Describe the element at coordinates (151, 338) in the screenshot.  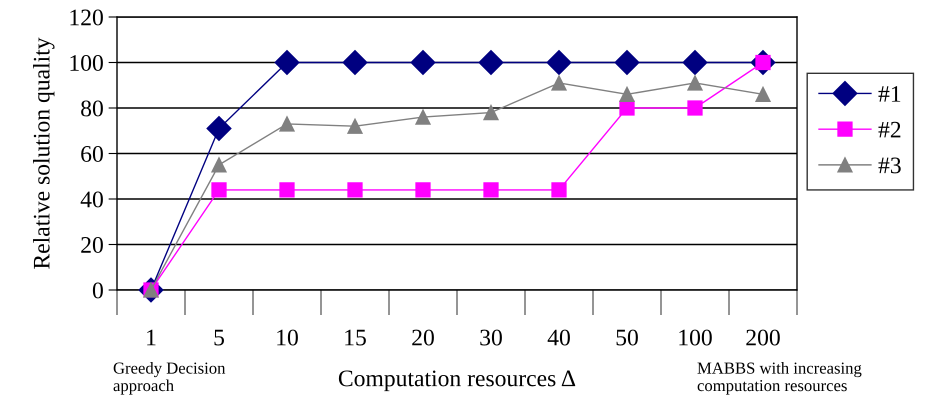
I see `x-tick-label: 1` at that location.